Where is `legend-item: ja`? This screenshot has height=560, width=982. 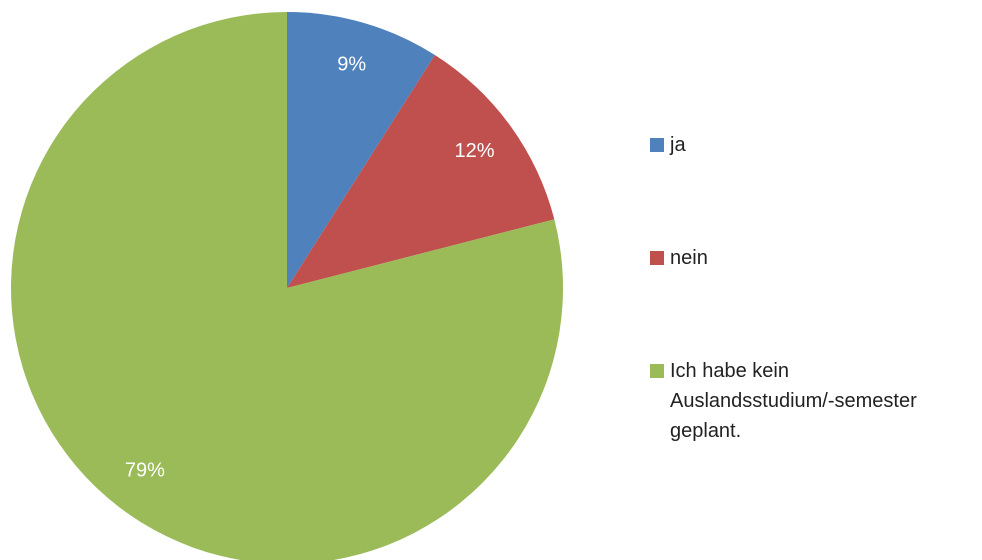
legend-item: ja is located at coordinates (790, 145).